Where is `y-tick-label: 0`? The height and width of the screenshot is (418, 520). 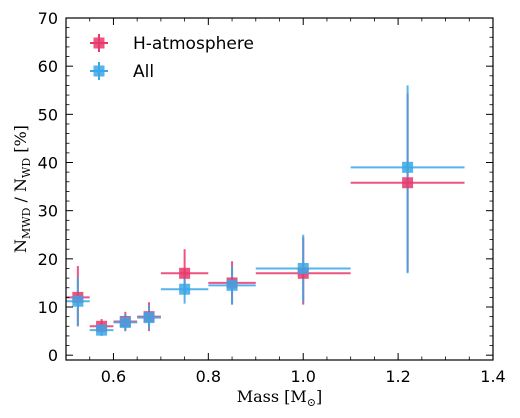
y-tick-label: 0 is located at coordinates (53, 355).